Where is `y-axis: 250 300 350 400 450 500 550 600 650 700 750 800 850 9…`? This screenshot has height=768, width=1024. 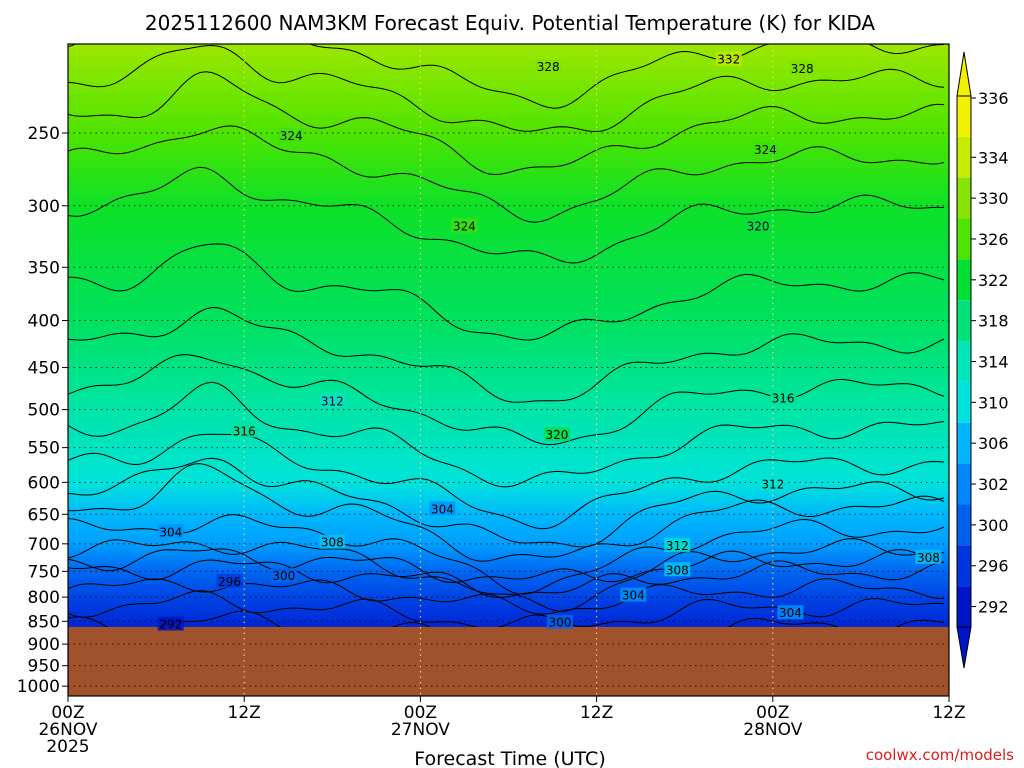 y-axis: 250 300 350 400 450 500 550 600 650 700 750 800 850 9… is located at coordinates (42, 410).